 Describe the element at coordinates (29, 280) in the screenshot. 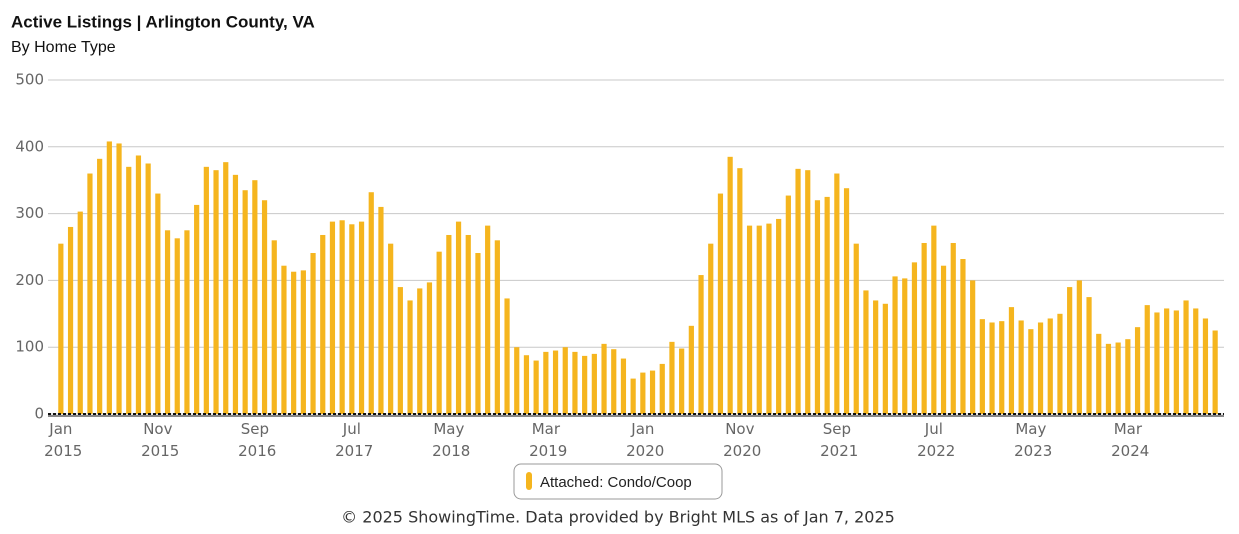

I see `y-tick-label: 200` at that location.